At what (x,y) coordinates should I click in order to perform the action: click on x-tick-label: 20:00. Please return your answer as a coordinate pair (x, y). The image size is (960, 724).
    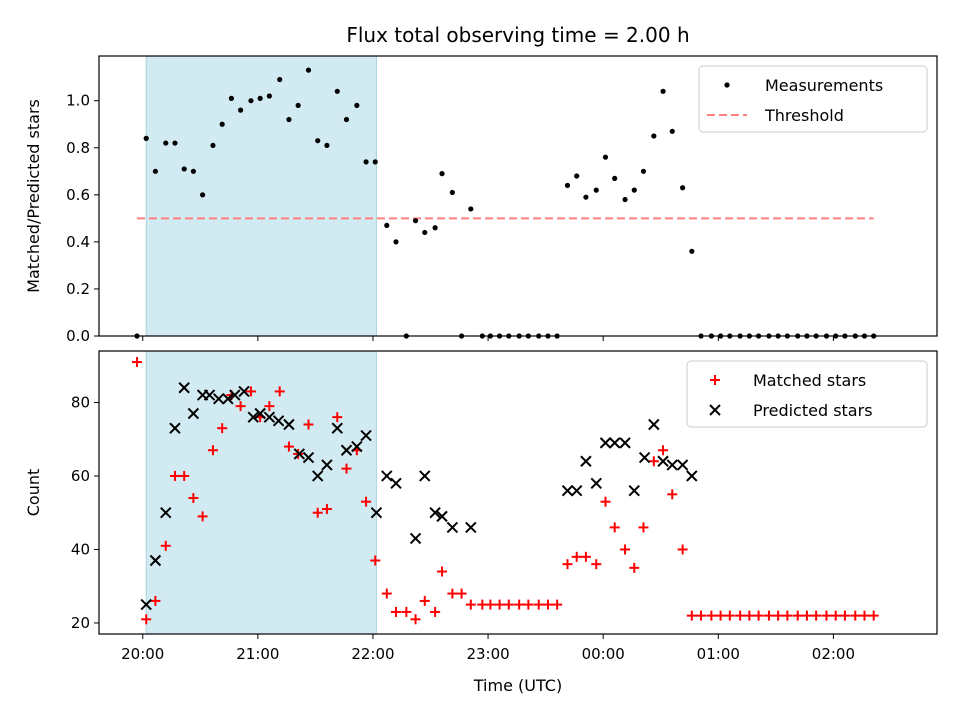
    Looking at the image, I should click on (142, 654).